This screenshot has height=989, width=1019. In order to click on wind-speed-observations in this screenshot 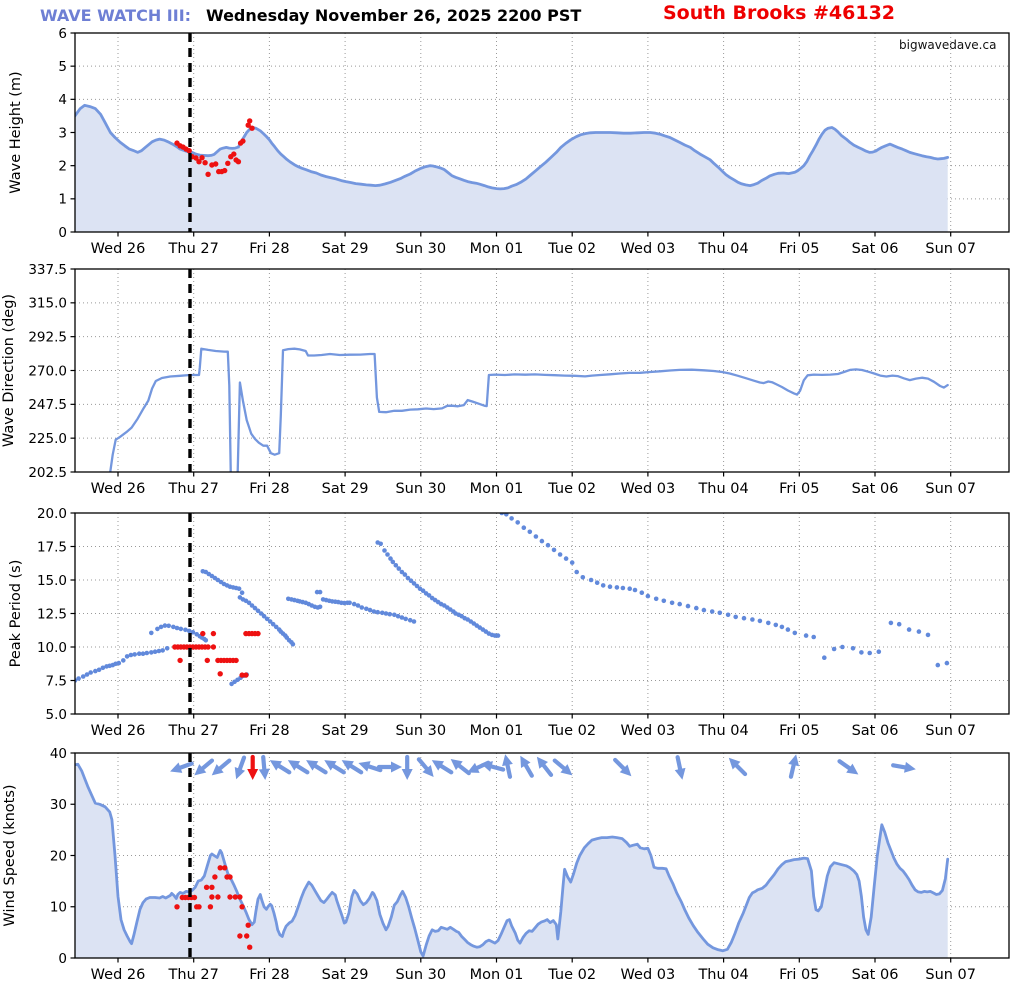, I will do `click(213, 907)`.